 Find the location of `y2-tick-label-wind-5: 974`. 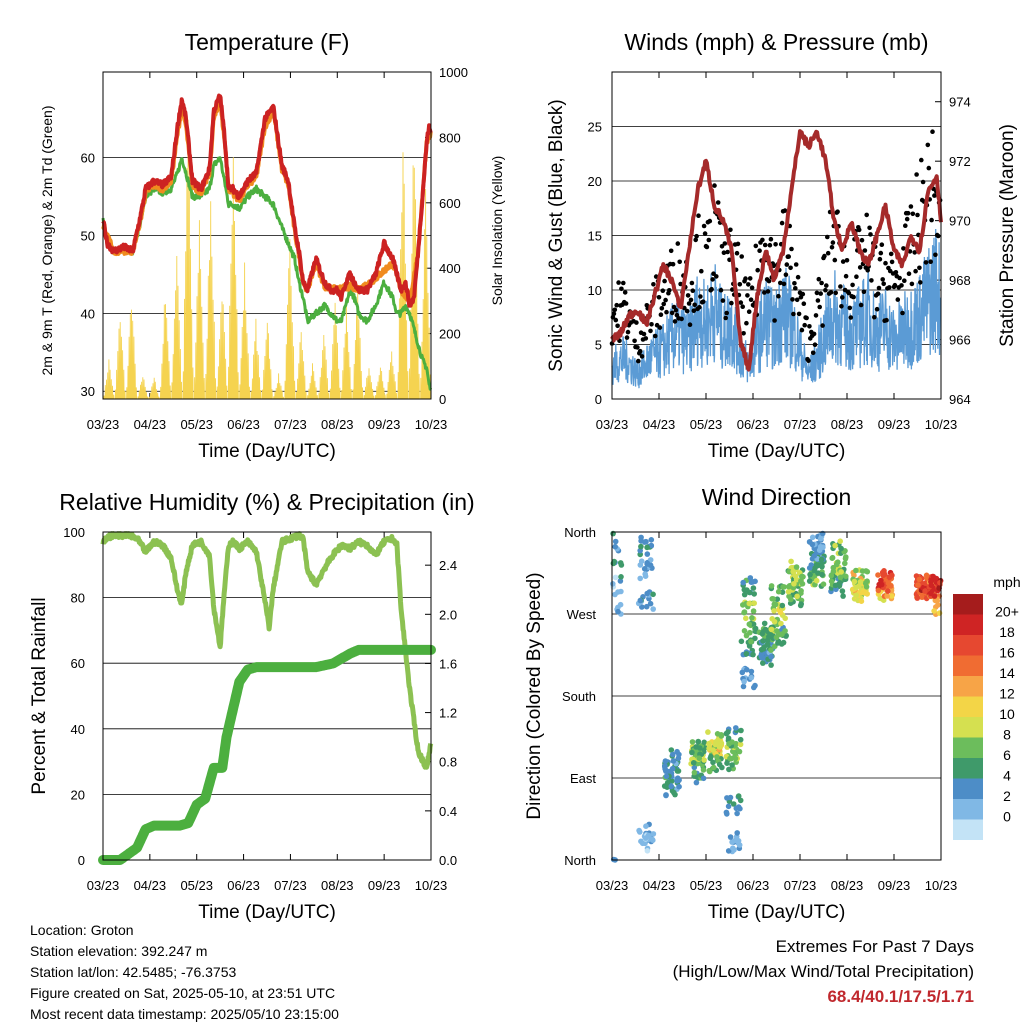

y2-tick-label-wind-5: 974 is located at coordinates (960, 102).